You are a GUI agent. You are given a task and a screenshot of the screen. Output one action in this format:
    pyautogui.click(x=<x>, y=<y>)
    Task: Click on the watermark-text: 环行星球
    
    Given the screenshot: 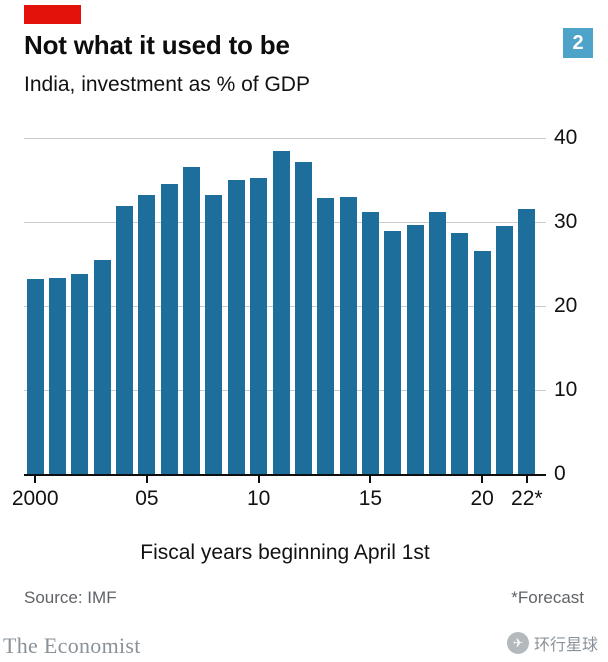 What is the action you would take?
    pyautogui.click(x=565, y=645)
    